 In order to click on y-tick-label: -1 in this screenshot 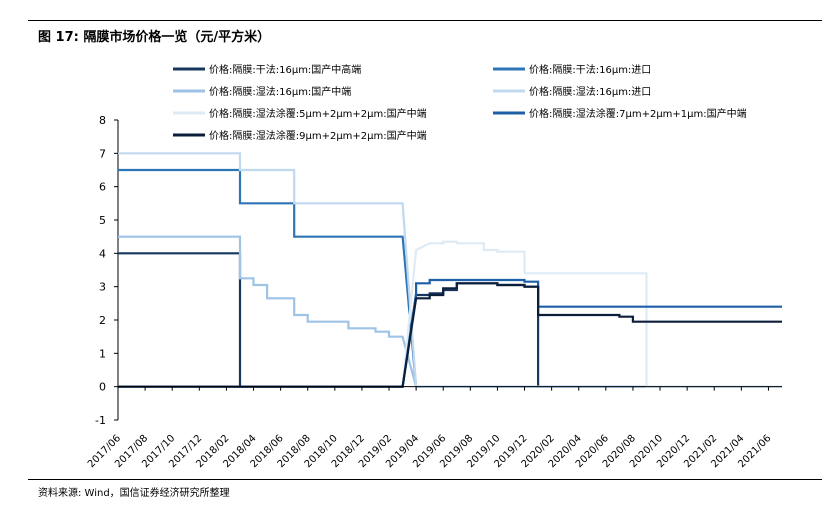, I will do `click(100, 420)`.